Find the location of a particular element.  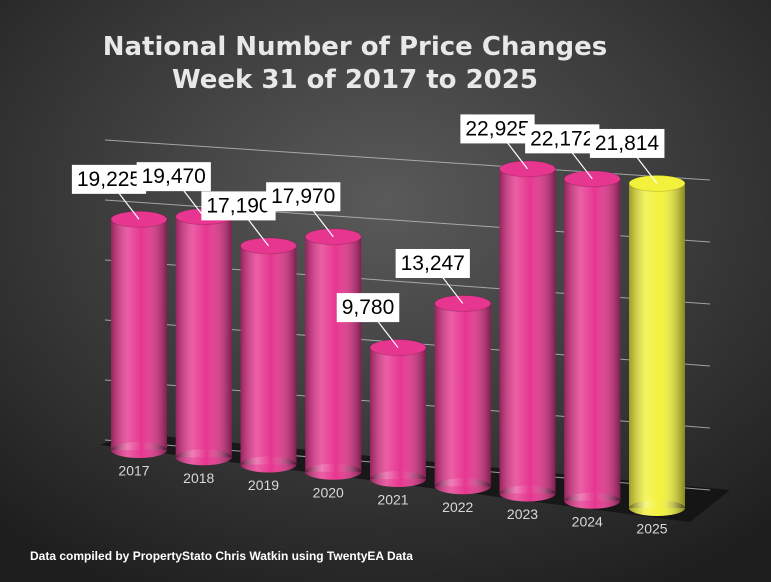

value-label: 17,970 is located at coordinates (303, 196).